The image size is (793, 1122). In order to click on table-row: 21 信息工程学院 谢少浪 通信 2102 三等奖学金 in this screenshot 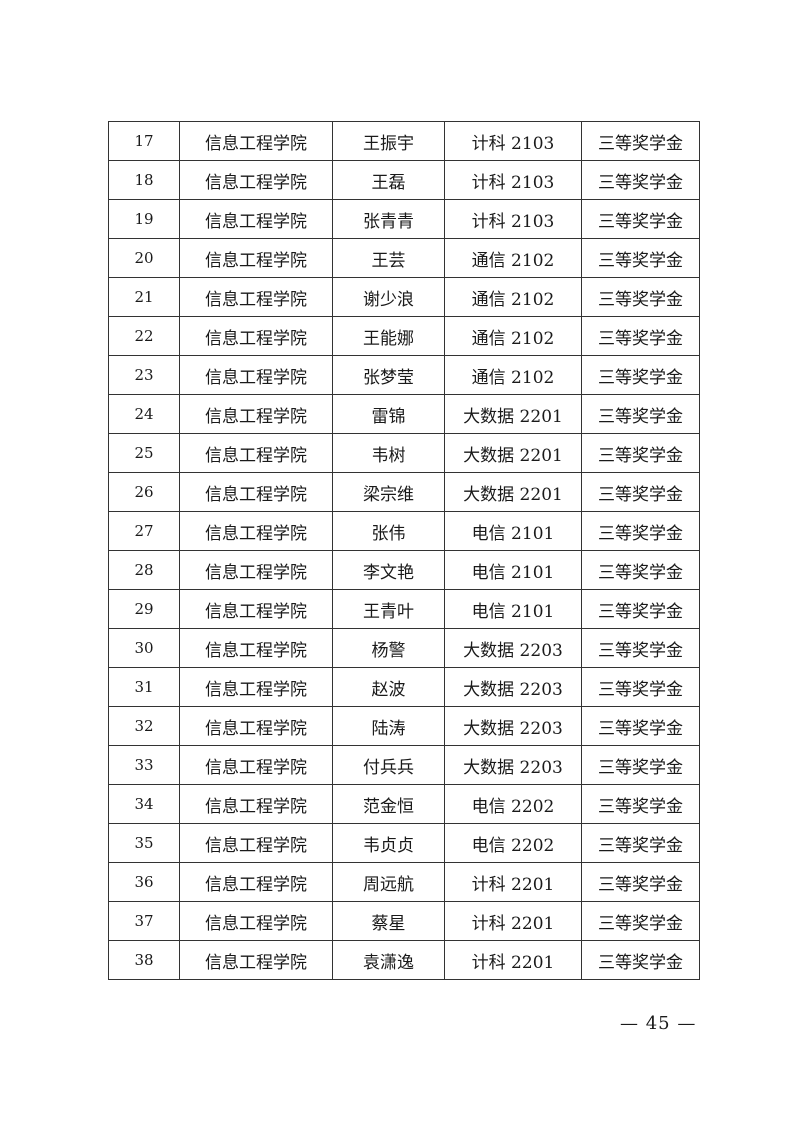, I will do `click(404, 297)`.